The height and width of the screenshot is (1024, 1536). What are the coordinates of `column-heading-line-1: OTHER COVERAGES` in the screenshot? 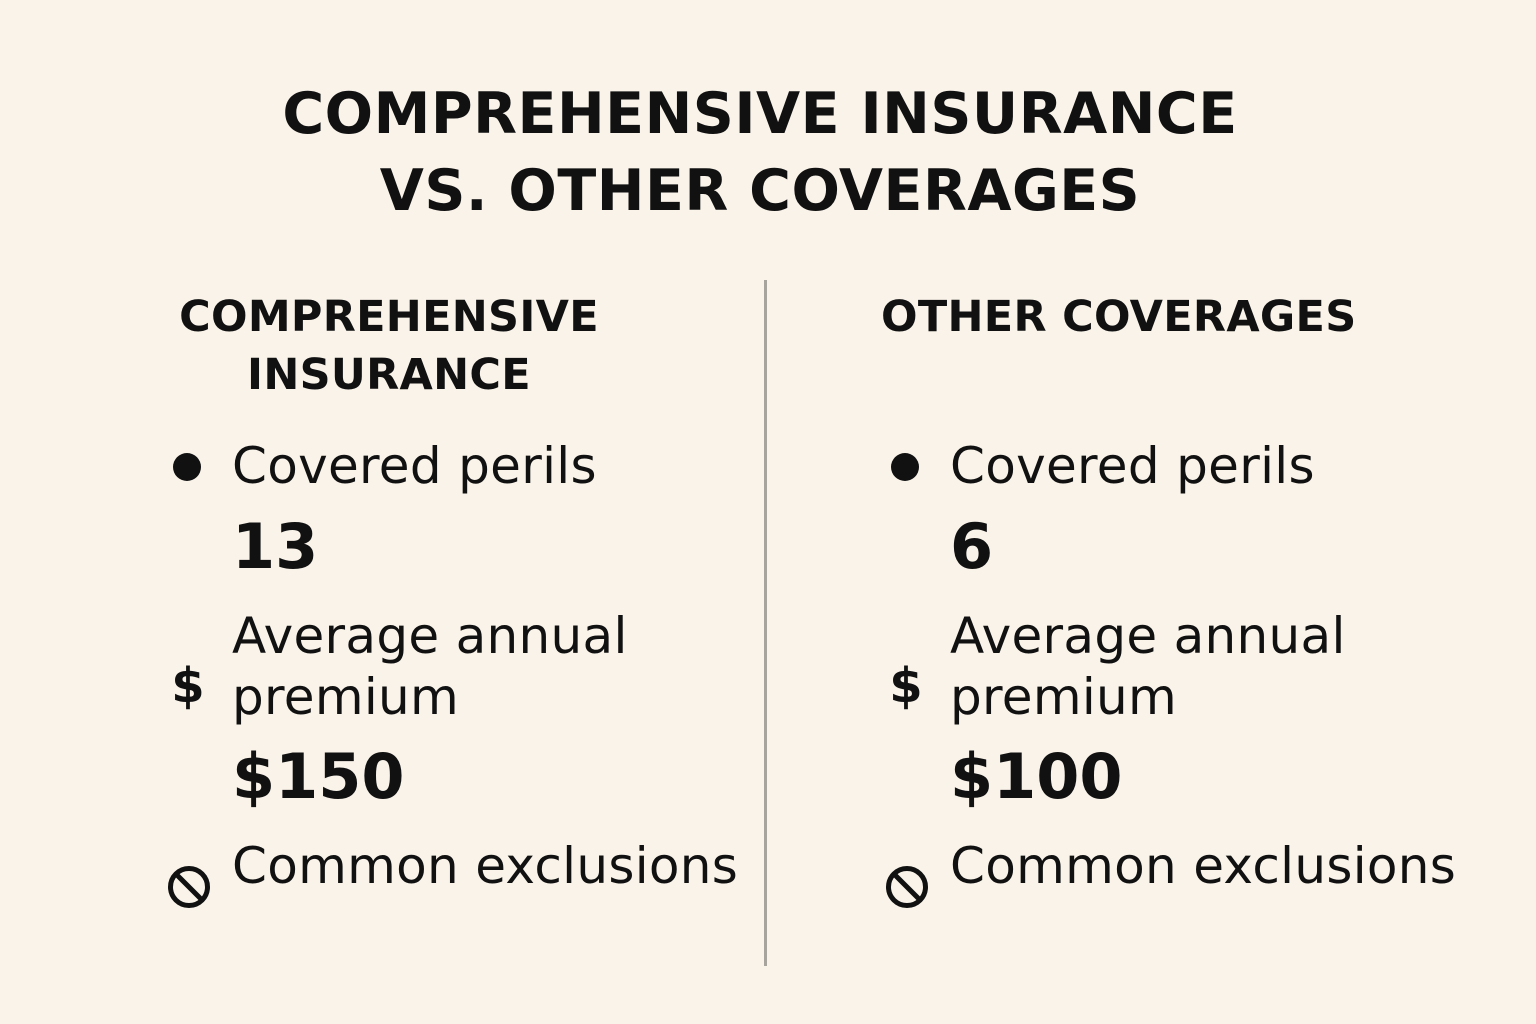 It's located at (1119, 317).